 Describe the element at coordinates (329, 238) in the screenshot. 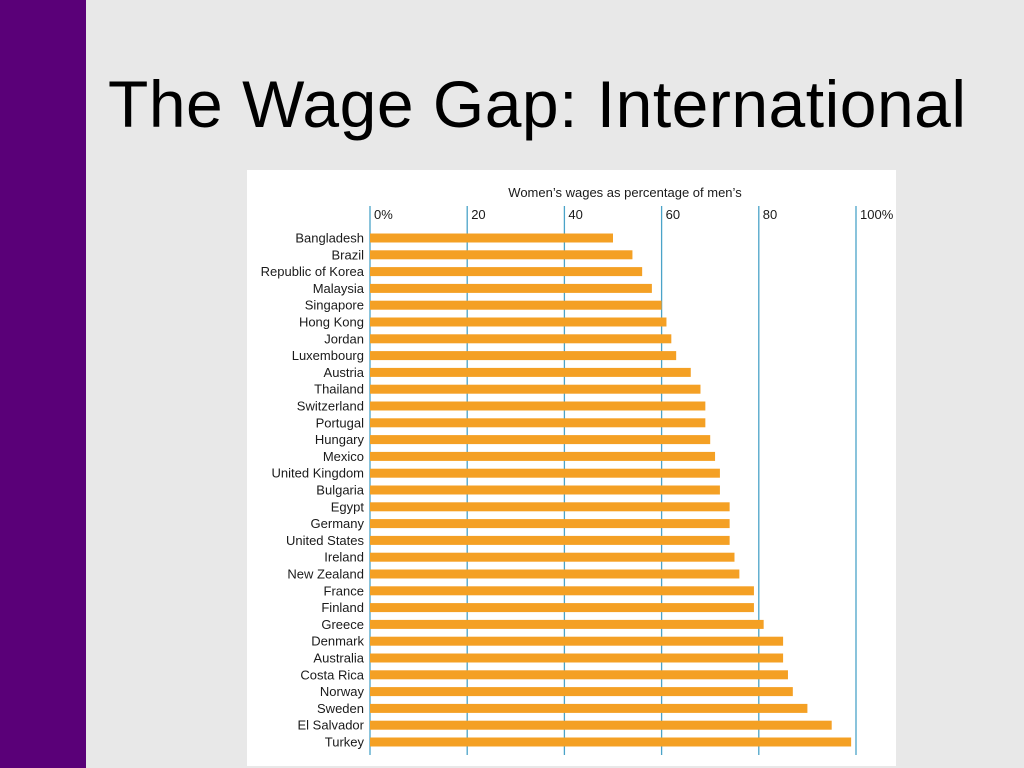

I see `category-label: Bangladesh` at that location.